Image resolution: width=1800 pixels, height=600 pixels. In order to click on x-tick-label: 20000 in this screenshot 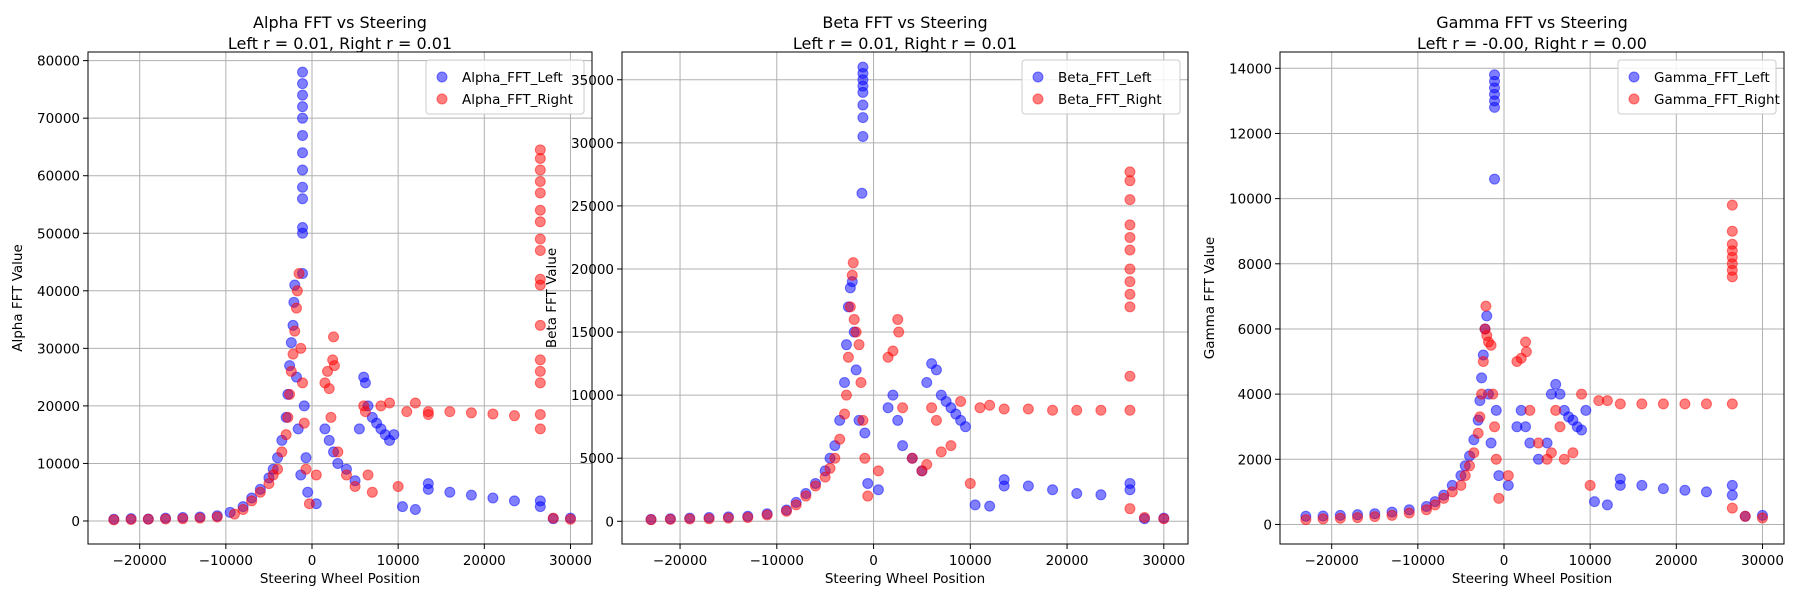, I will do `click(1067, 561)`.